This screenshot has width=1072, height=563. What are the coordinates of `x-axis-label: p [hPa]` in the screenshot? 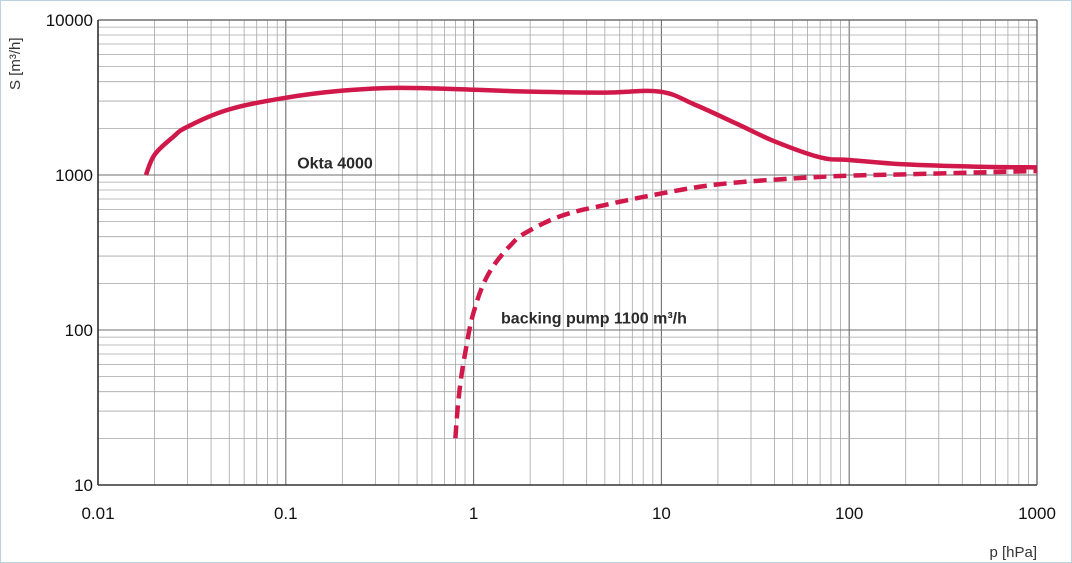 It's located at (1013, 552).